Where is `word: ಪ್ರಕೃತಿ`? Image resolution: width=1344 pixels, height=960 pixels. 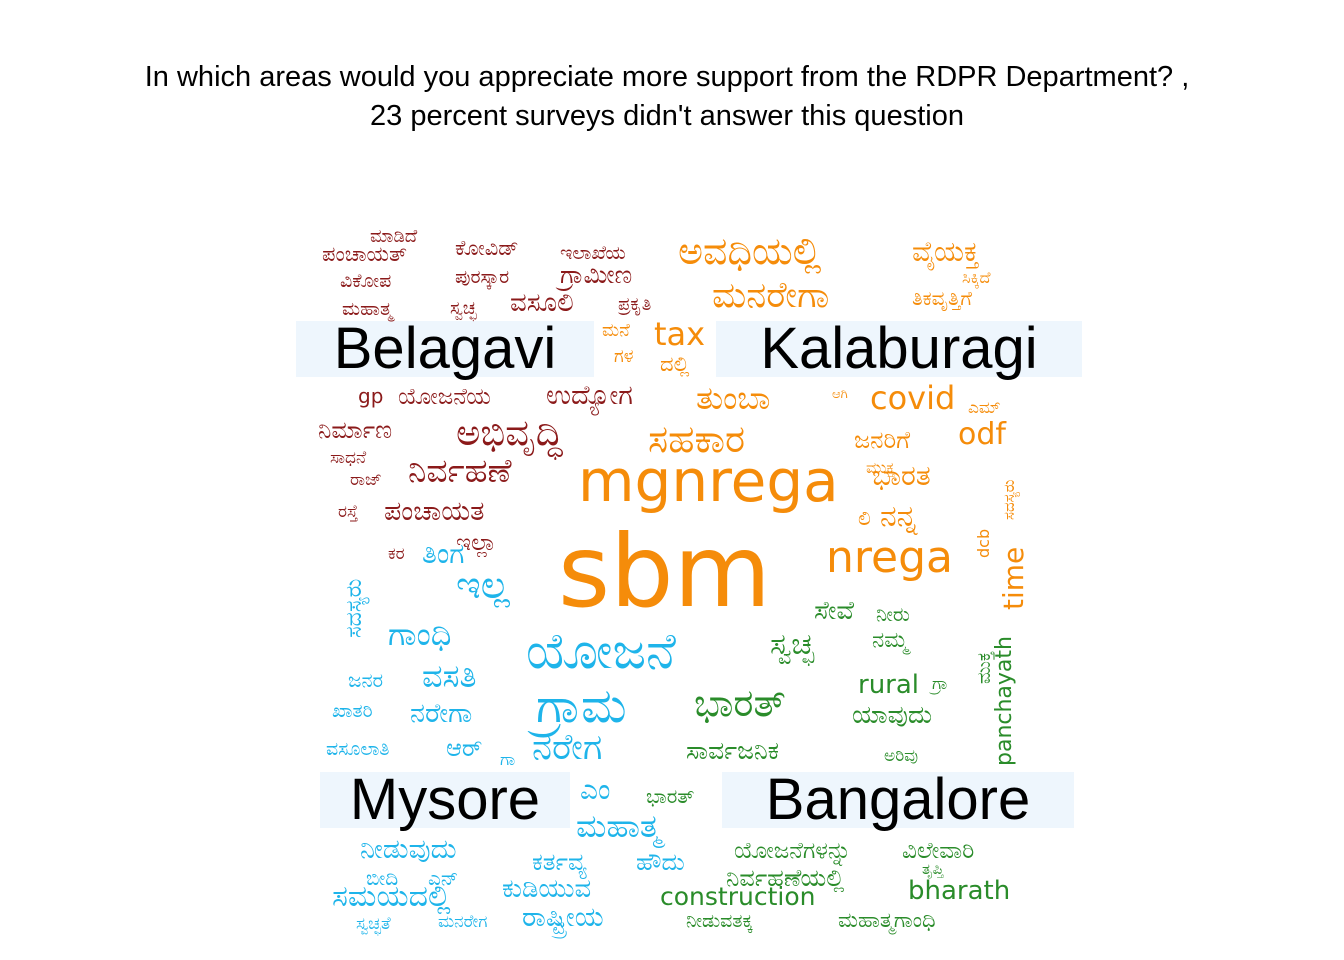
word: ಪ್ರಕೃತಿ is located at coordinates (635, 304).